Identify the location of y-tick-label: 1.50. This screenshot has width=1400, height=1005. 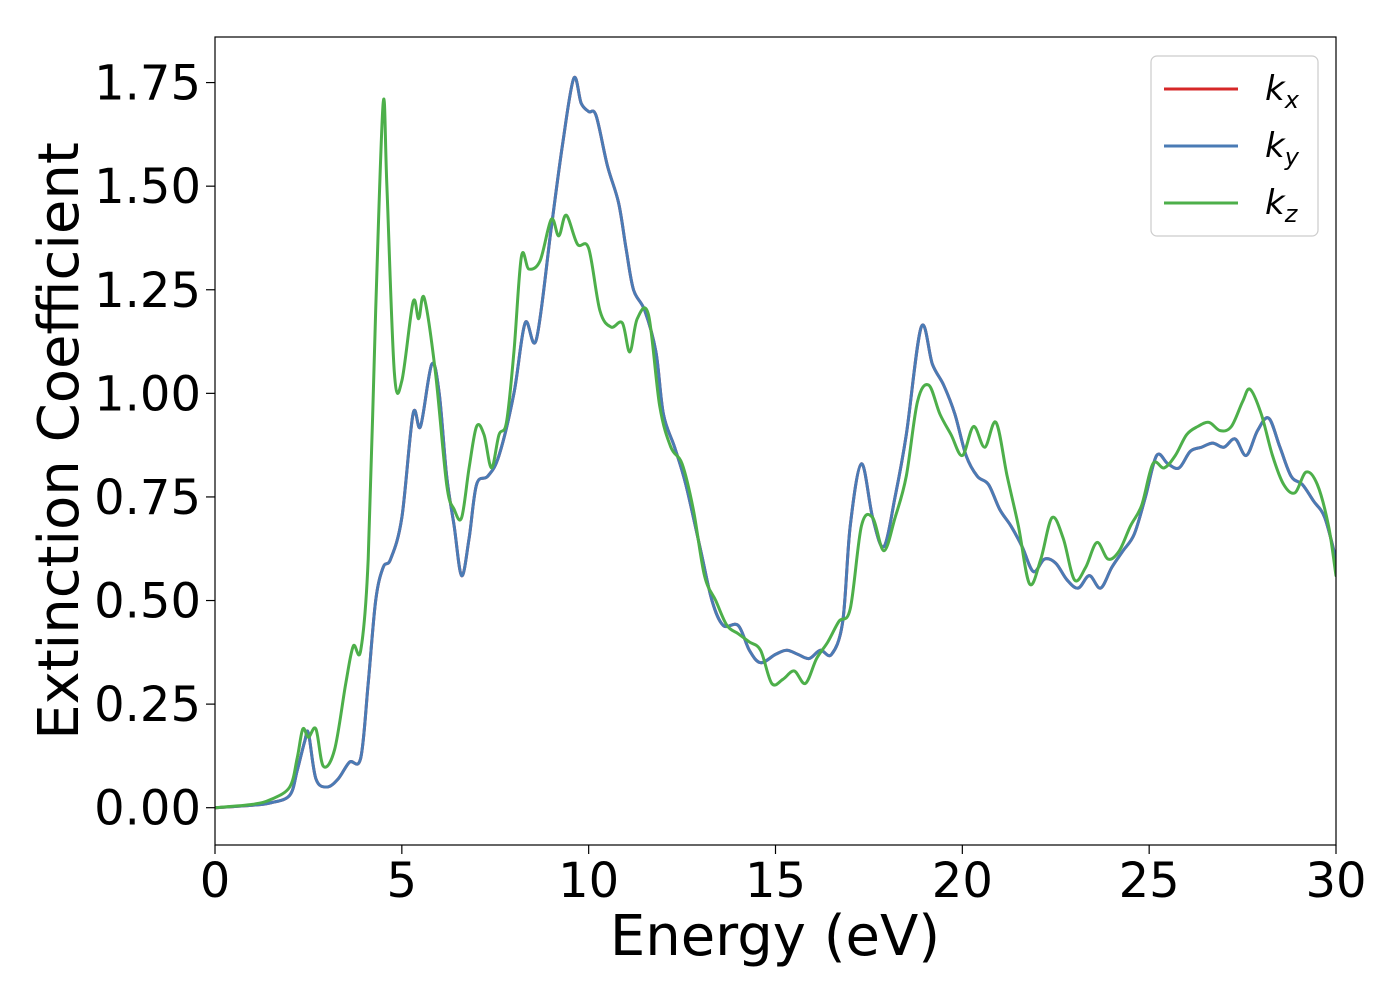
(147, 187).